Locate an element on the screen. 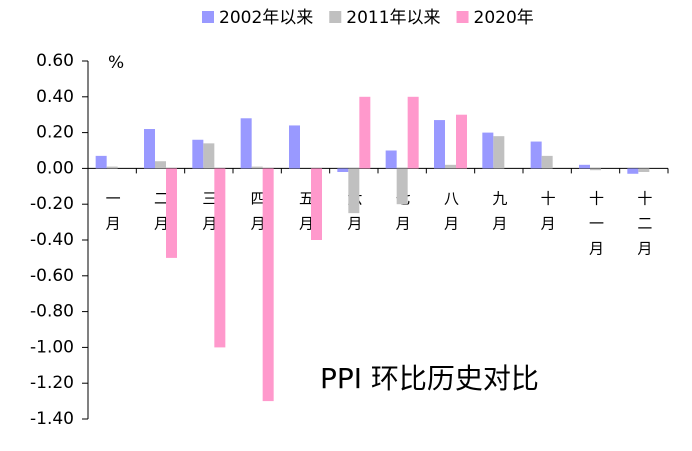 The image size is (692, 451). y-tick-label: 0.00 is located at coordinates (55, 168).